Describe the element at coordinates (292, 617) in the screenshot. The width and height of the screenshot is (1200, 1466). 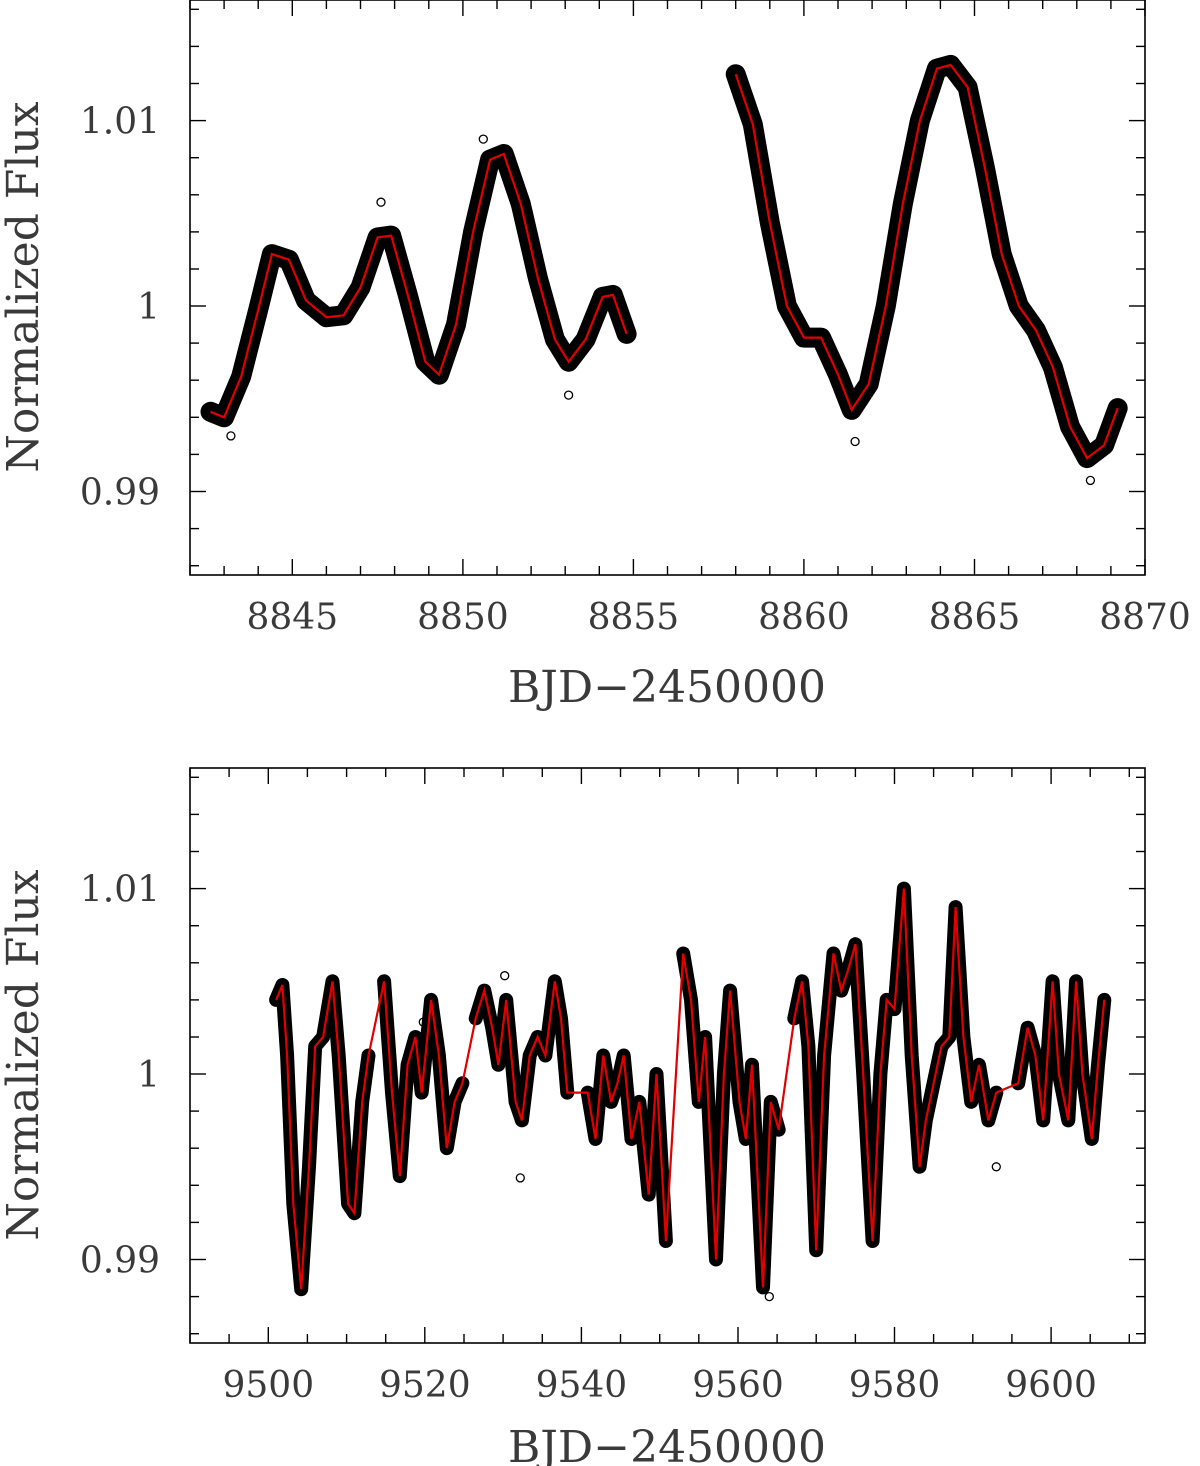
I see `x-tick-label: 8845` at that location.